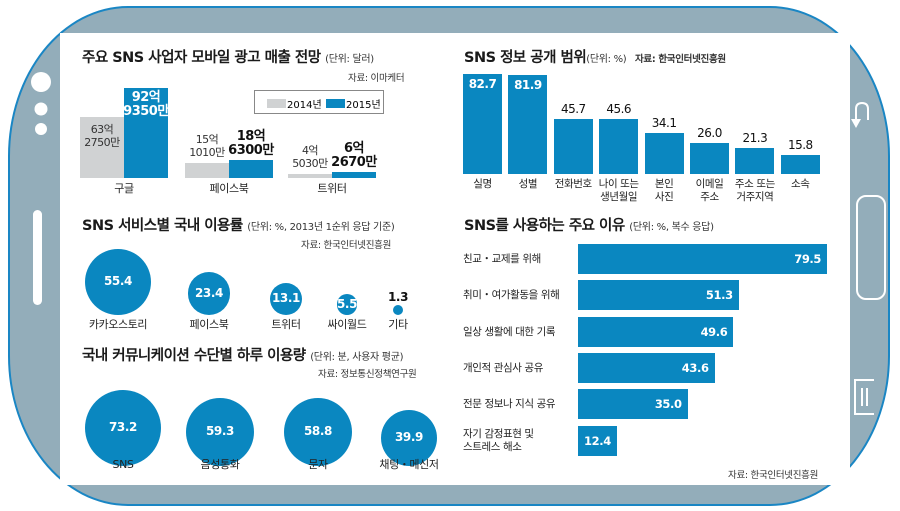 This screenshot has height=511, width=900. What do you see at coordinates (209, 324) in the screenshot?
I see `bubble-label: 페이스북` at bounding box center [209, 324].